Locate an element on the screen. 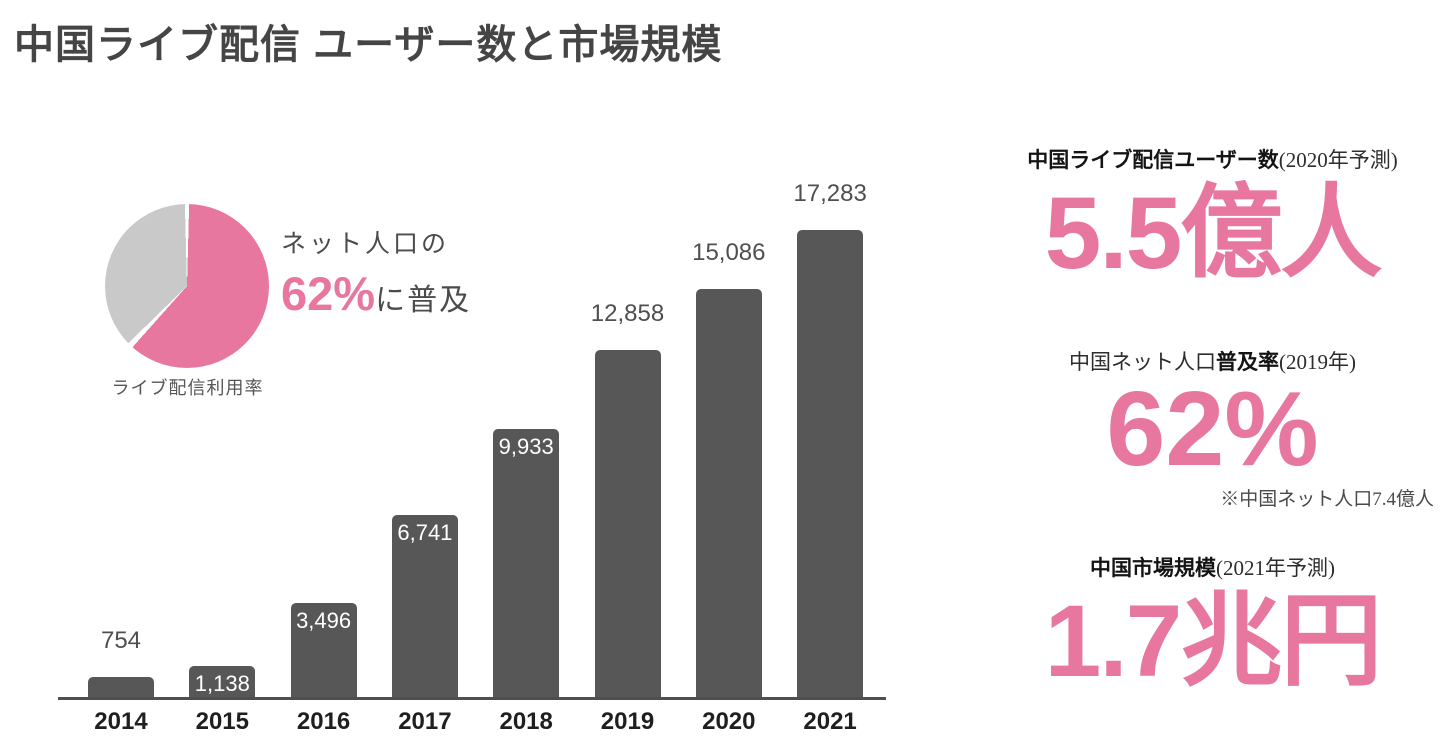 The image size is (1440, 741). bar-2018: 9,933 is located at coordinates (526, 563).